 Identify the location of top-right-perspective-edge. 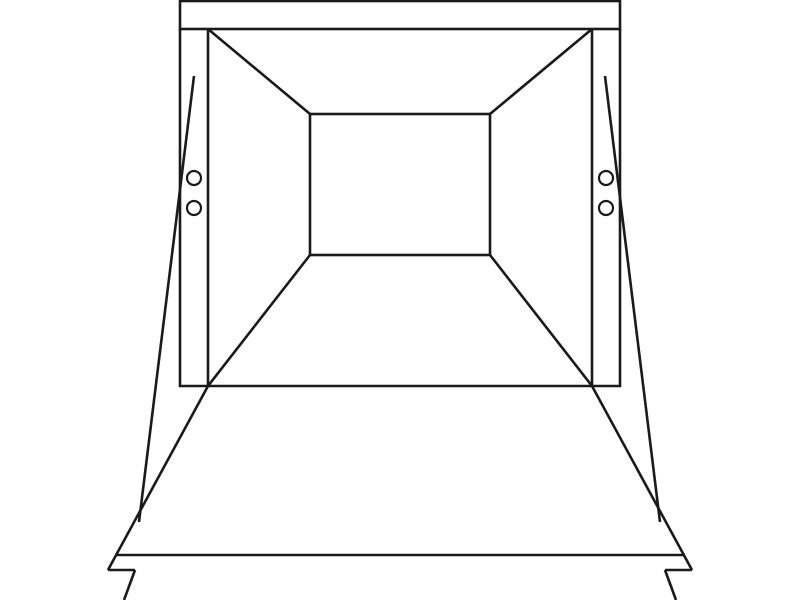
(541, 71).